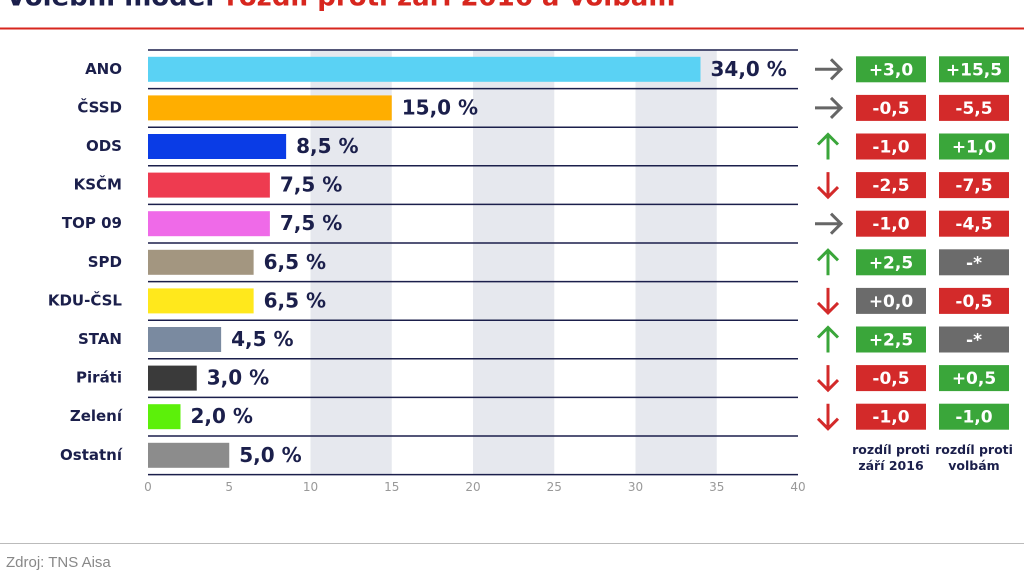 The width and height of the screenshot is (1024, 575). What do you see at coordinates (120, 6) in the screenshot?
I see `chart-title: Volební model -` at bounding box center [120, 6].